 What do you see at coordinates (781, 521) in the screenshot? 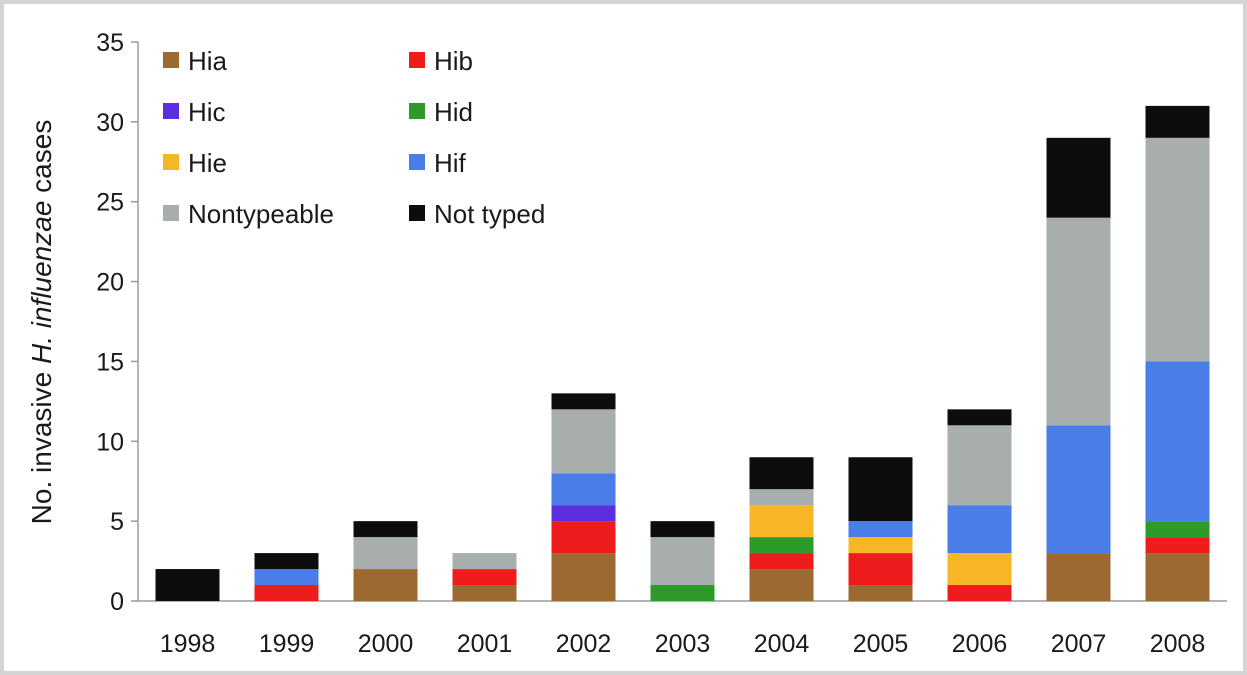
I see `bar-segment-hie-2004` at bounding box center [781, 521].